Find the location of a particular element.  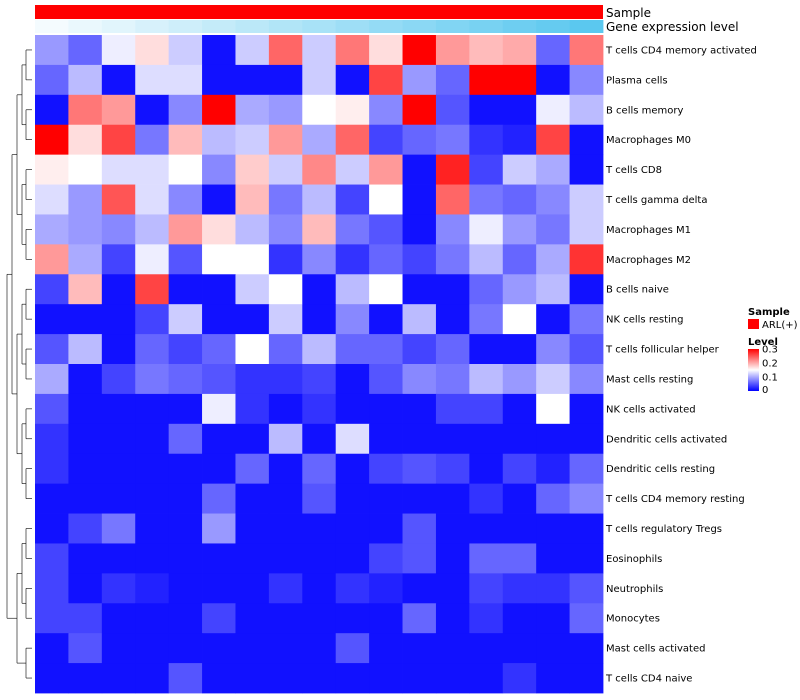

row-label: Neutrophils is located at coordinates (634, 589).